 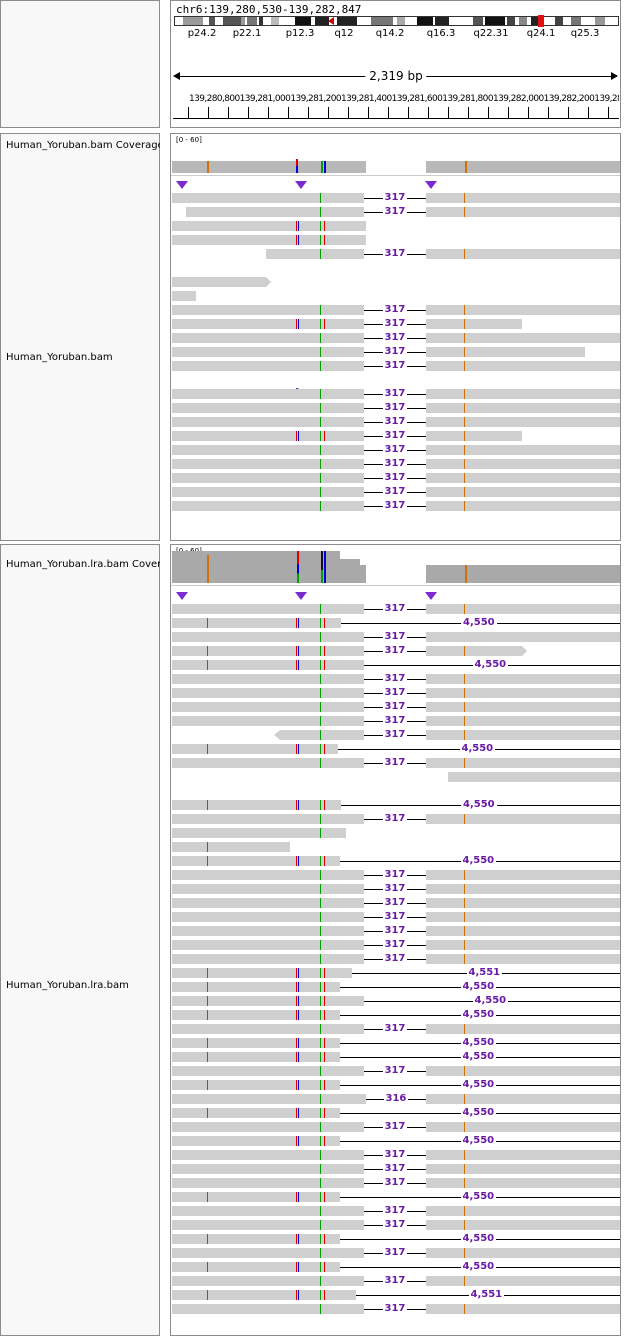 I want to click on locus-text: chr6:139,280,530-139,282,847, so click(x=269, y=9).